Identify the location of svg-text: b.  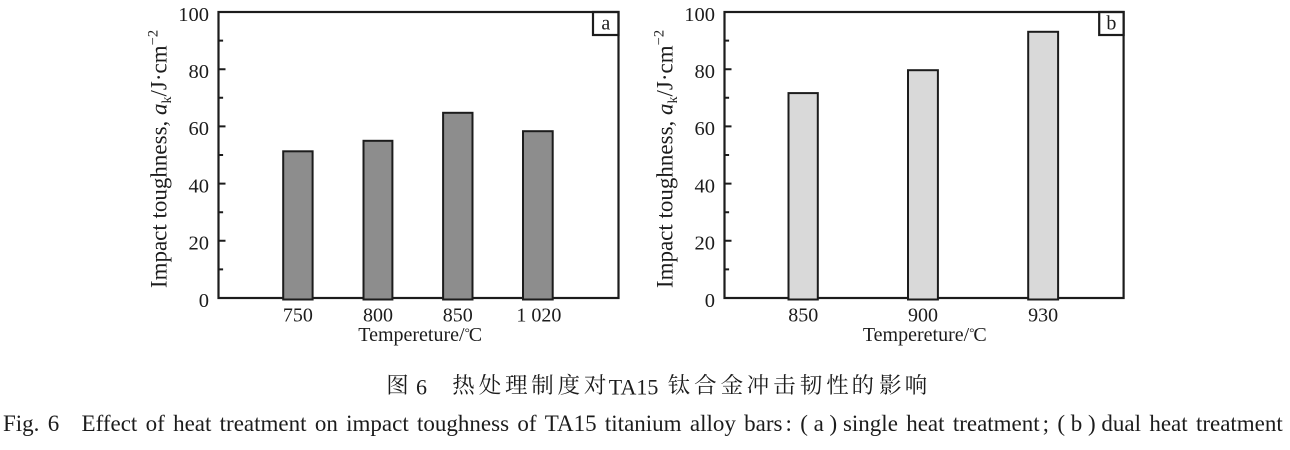
(1111, 24).